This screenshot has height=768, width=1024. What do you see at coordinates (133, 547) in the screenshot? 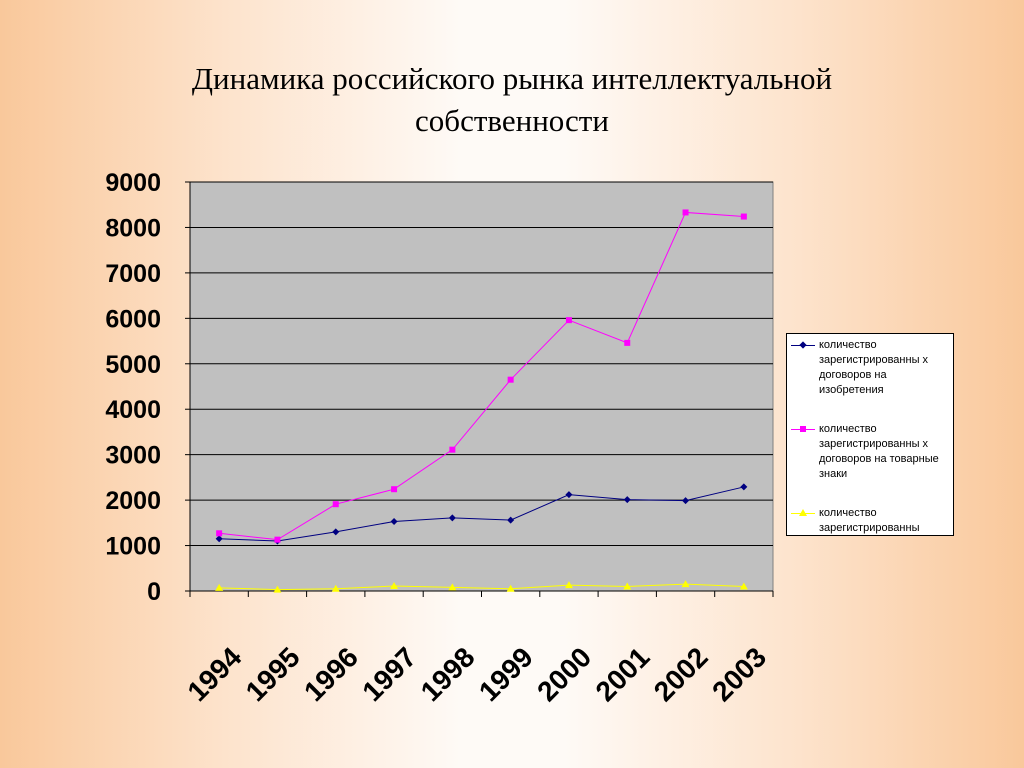
I see `y-tick-label: 1000` at bounding box center [133, 547].